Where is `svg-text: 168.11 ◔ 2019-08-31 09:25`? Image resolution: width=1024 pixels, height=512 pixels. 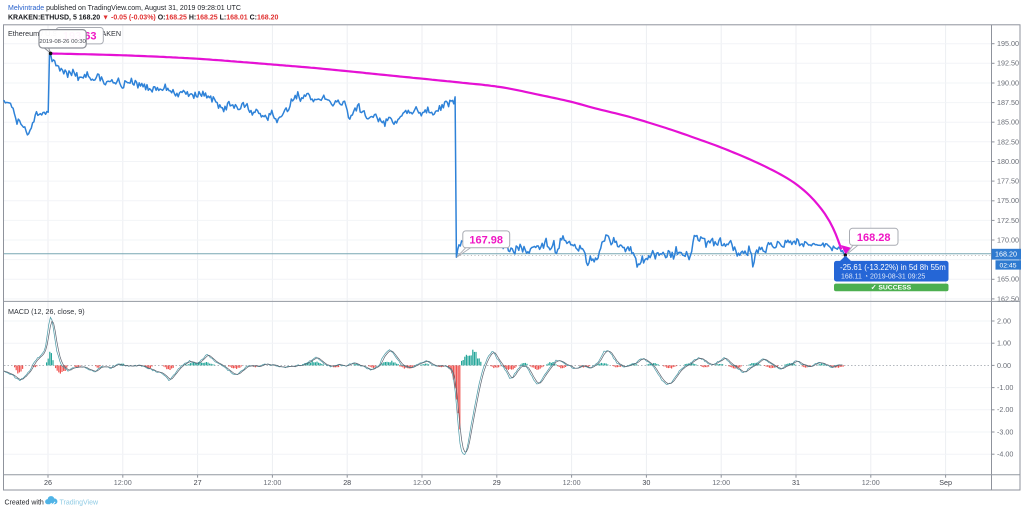
svg-text: 168.11 ◔ 2019-08-31 09:25 is located at coordinates (883, 277).